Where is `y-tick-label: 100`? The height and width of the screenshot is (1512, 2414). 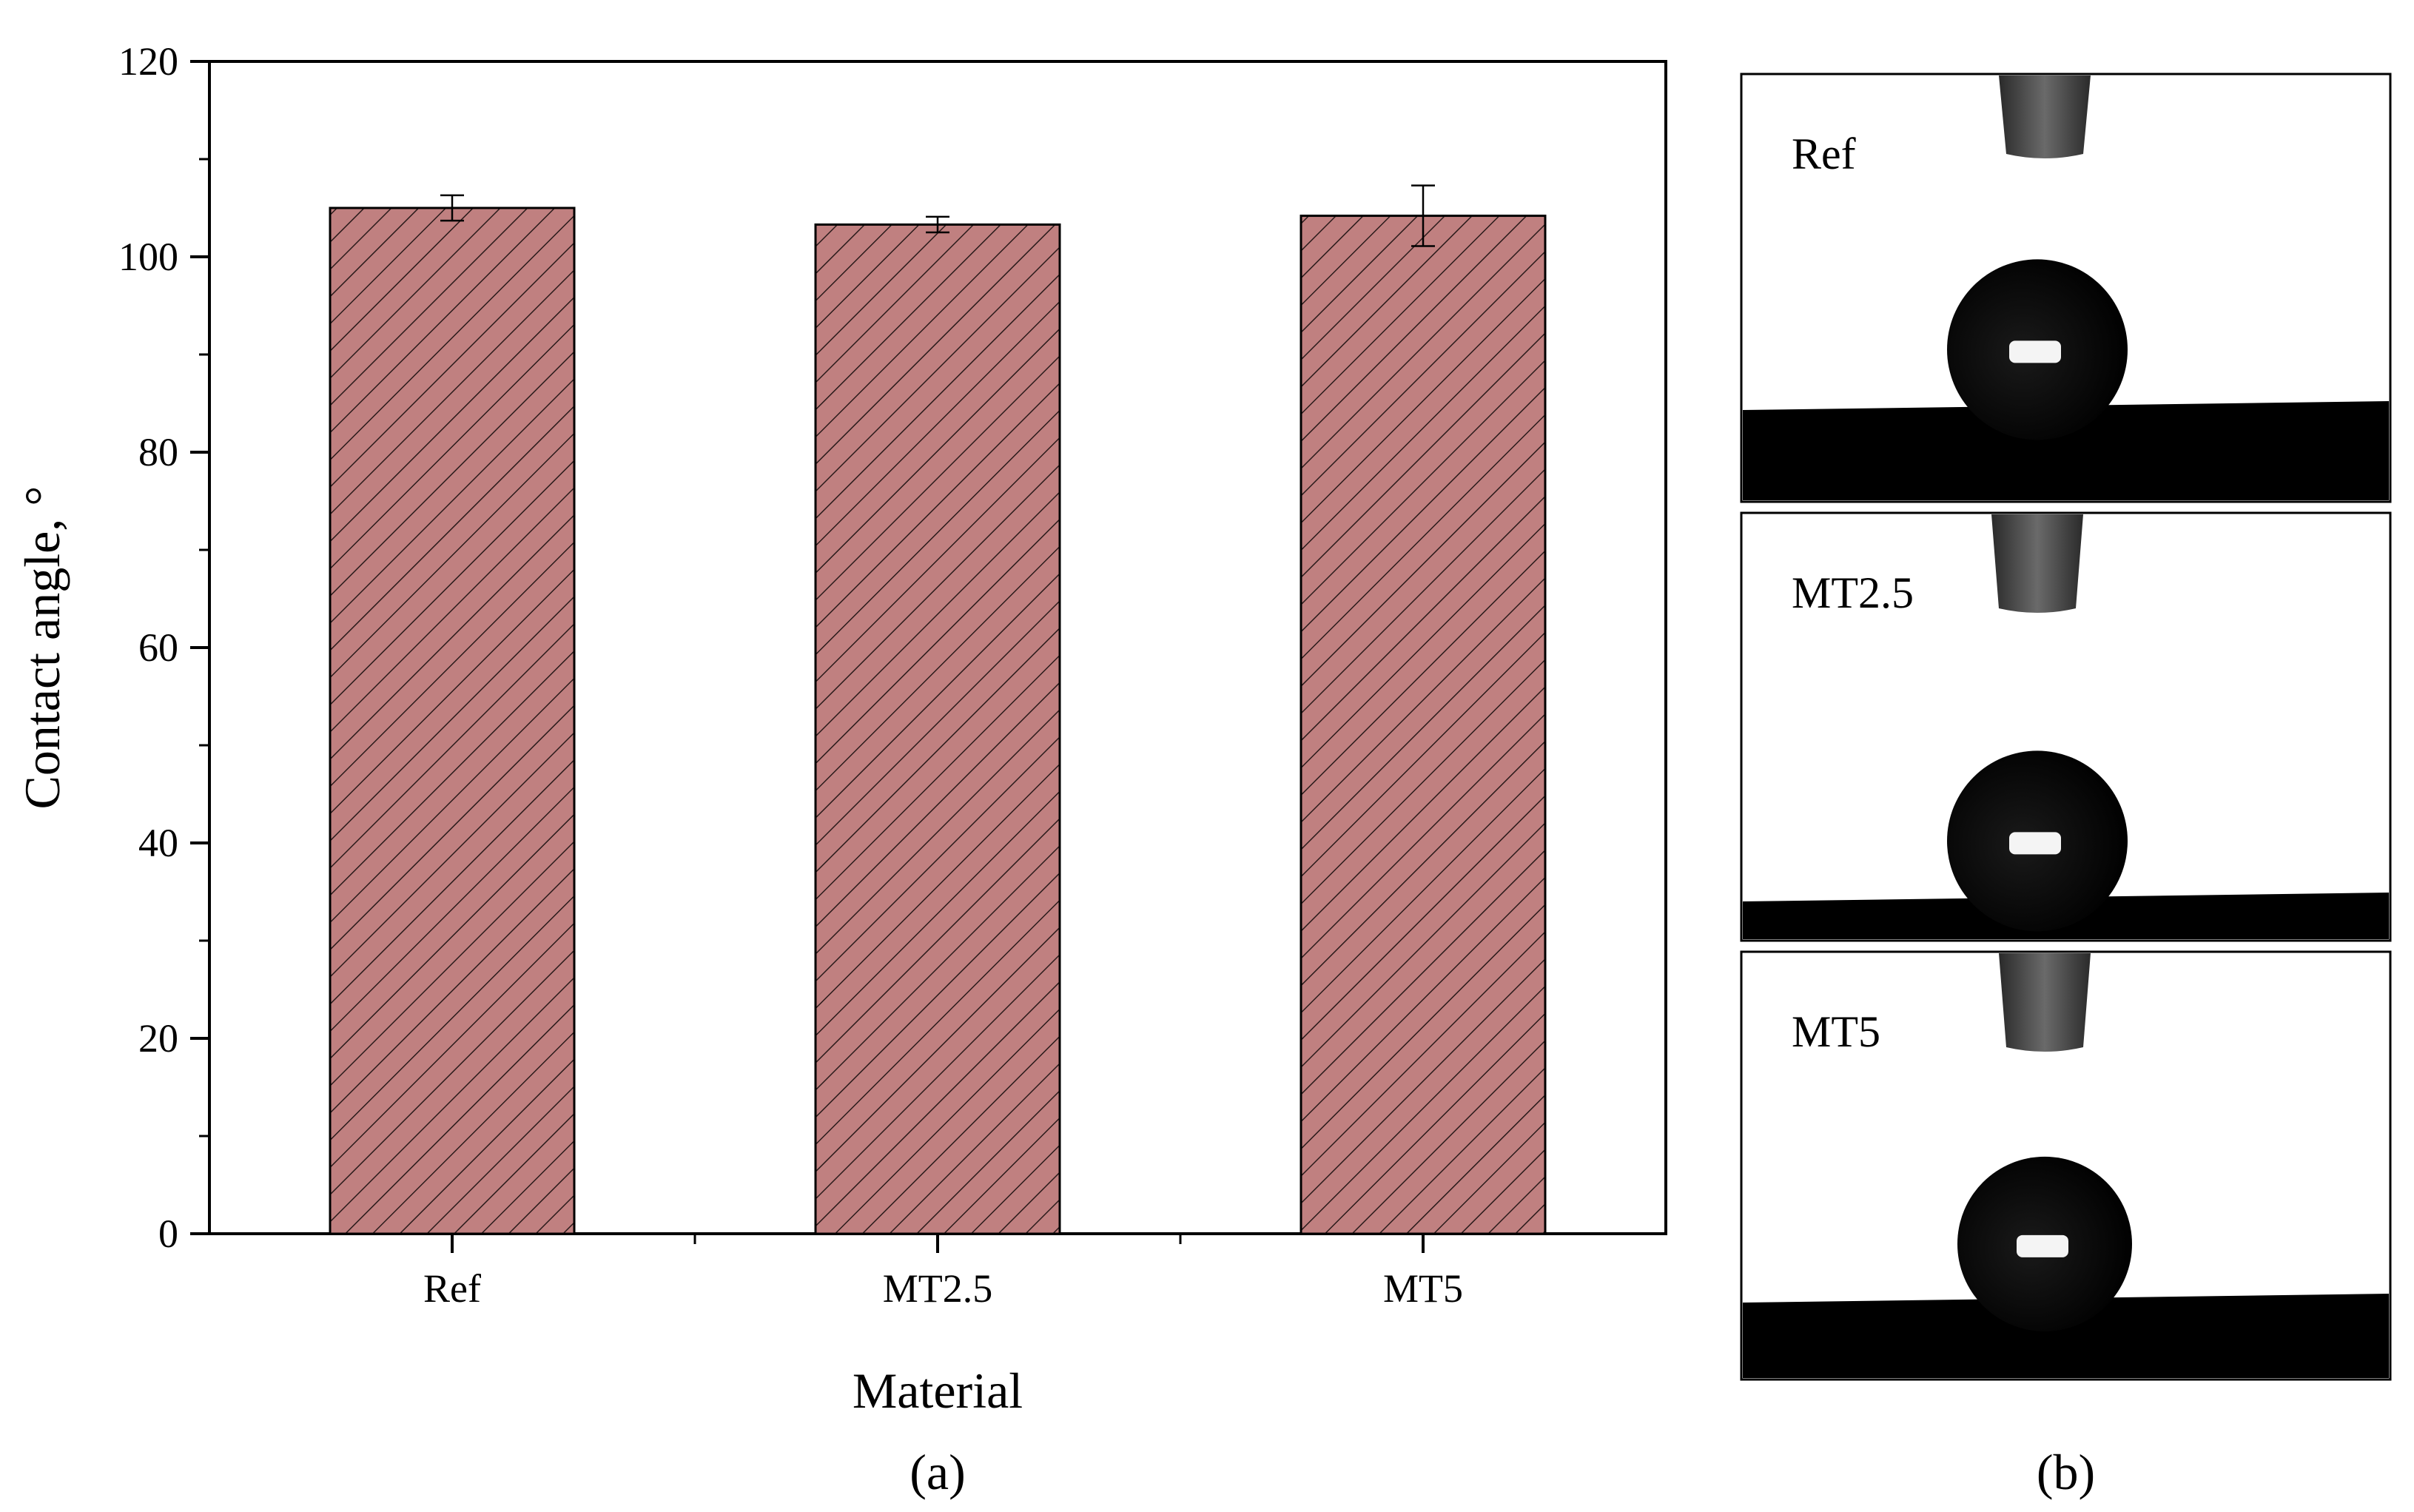
y-tick-label: 100 is located at coordinates (148, 257).